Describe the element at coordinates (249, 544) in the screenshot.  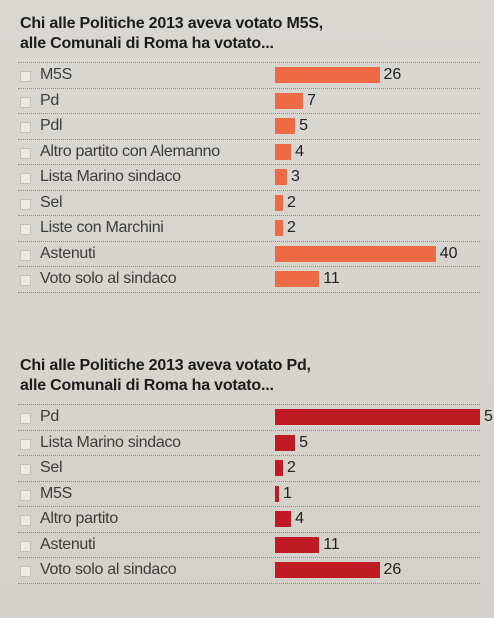
I see `chart-row: Astenuti 11` at that location.